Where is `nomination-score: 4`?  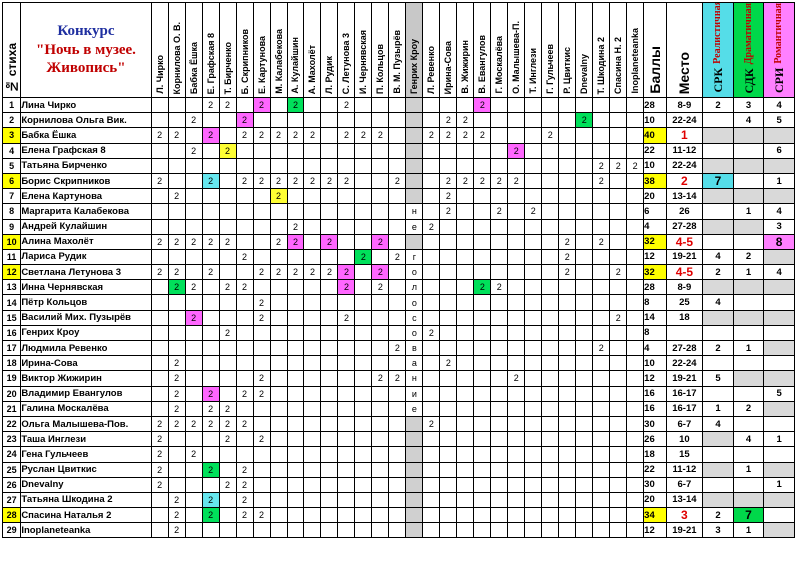 nomination-score: 4 is located at coordinates (718, 302).